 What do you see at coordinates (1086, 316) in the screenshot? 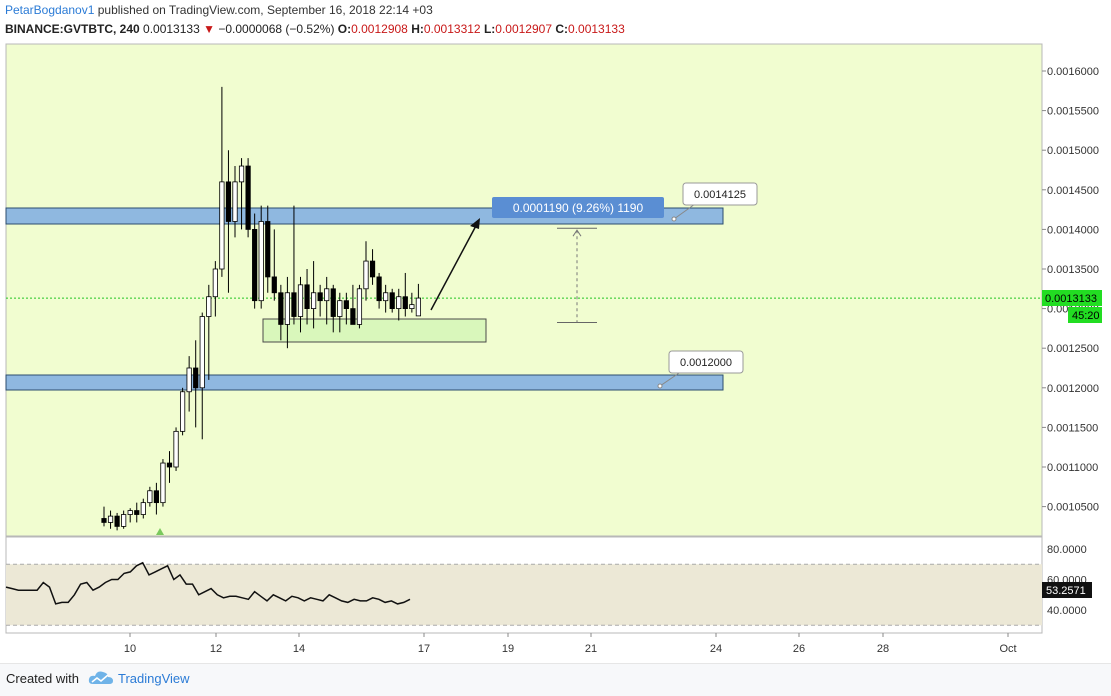
I see `countdown-value: 45:20` at bounding box center [1086, 316].